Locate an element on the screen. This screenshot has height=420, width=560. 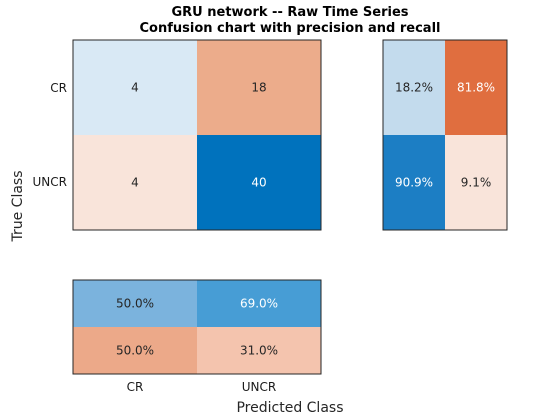
y-tick-label-uncr: UNCR is located at coordinates (50, 182).